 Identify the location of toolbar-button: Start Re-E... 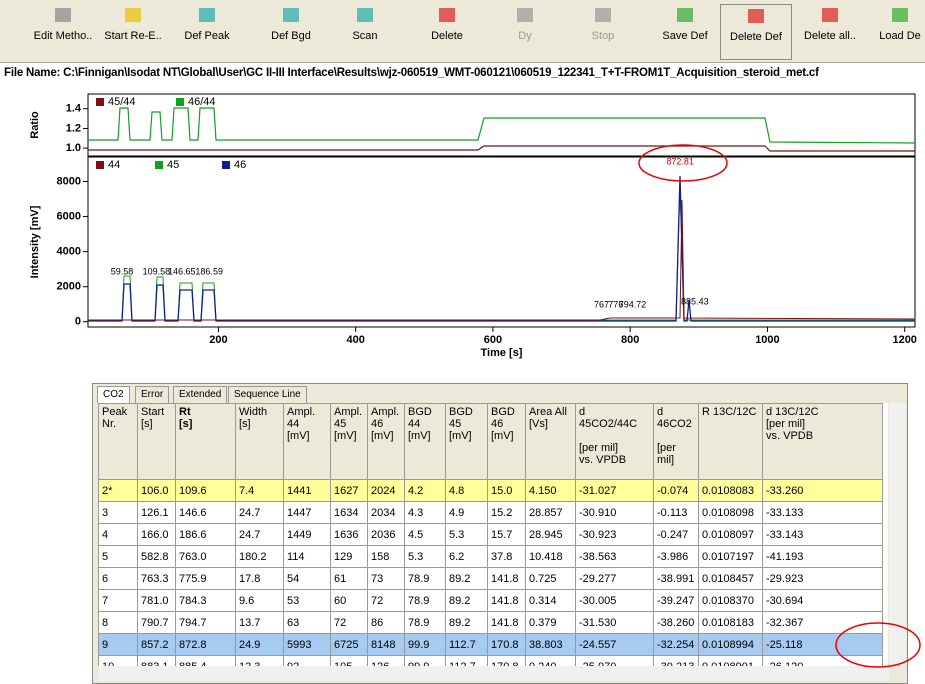
(133, 31).